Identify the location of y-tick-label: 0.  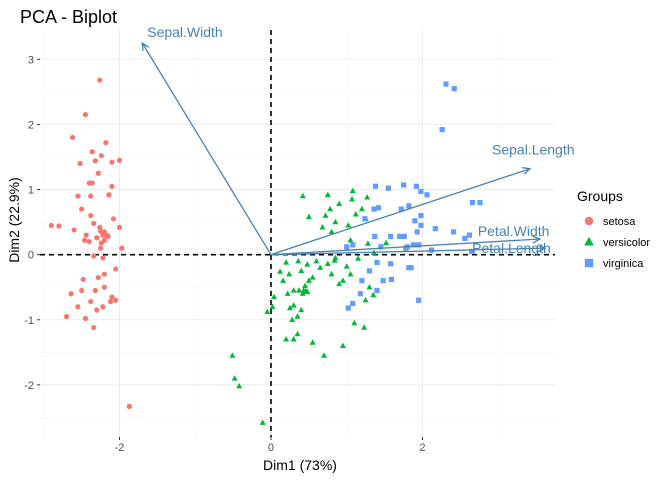
(31, 256).